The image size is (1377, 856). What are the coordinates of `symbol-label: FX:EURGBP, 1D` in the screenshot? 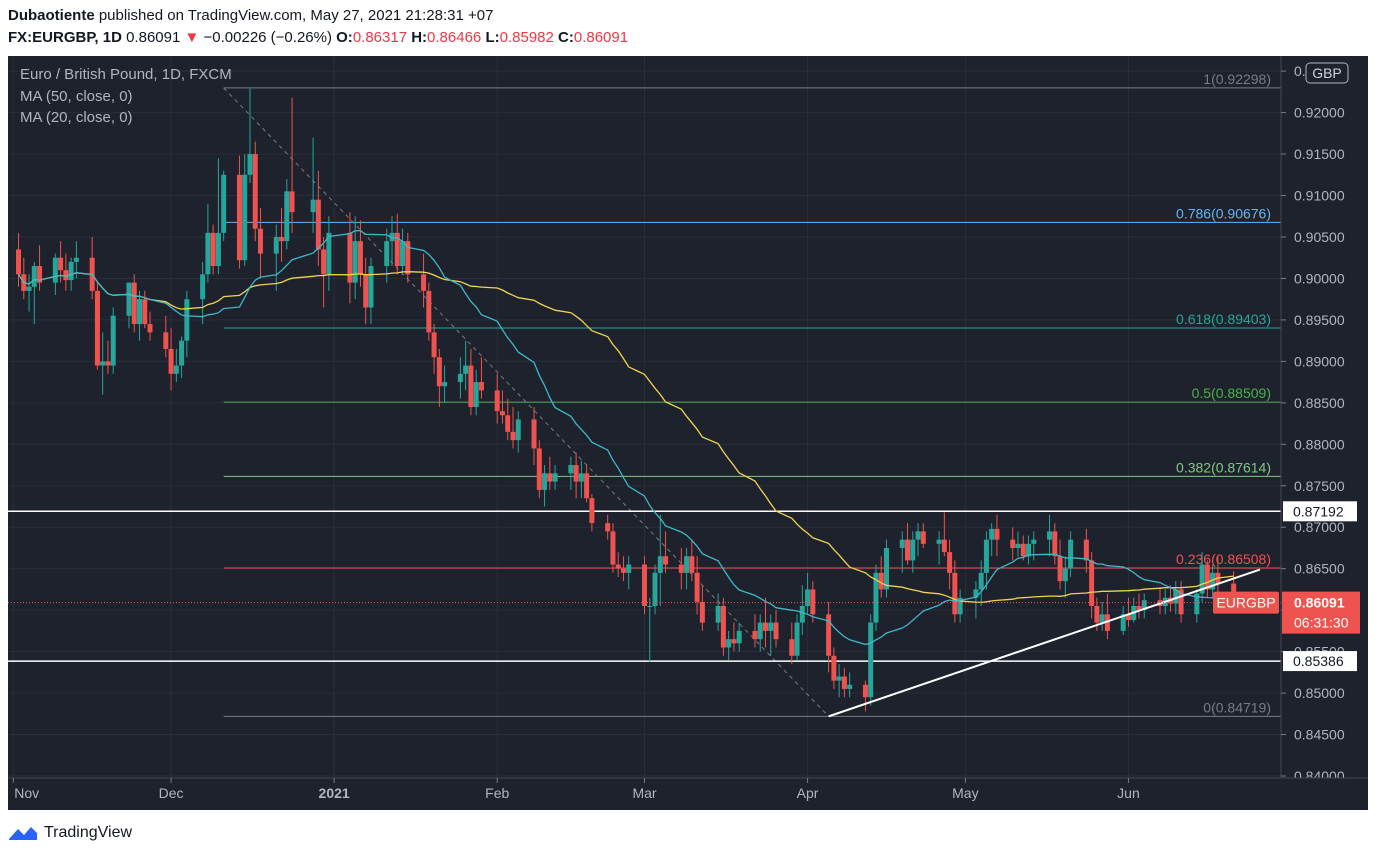 It's located at (65, 37).